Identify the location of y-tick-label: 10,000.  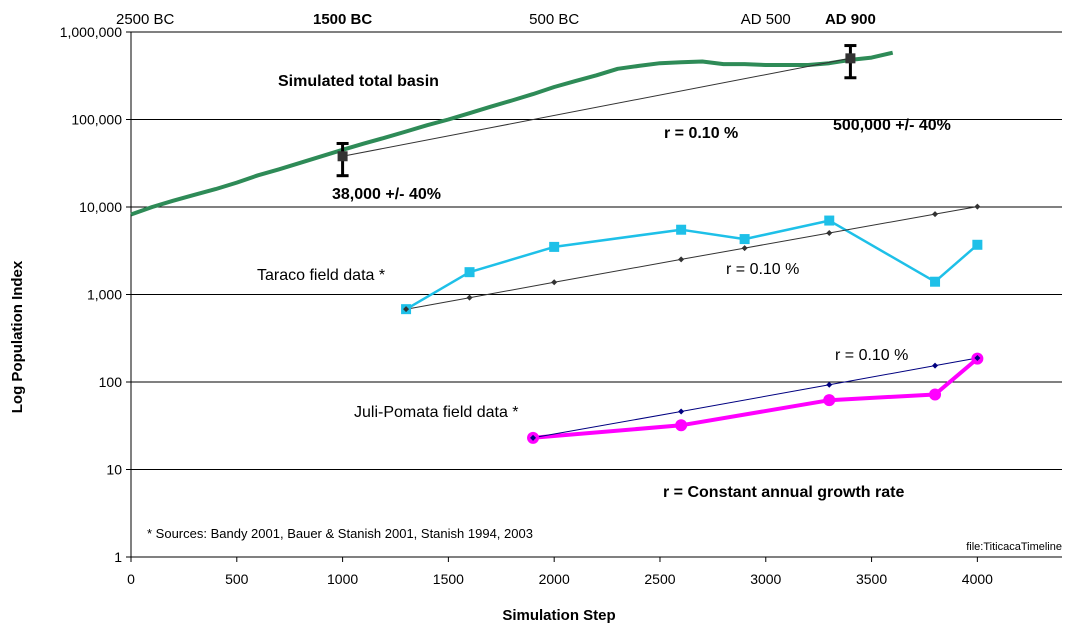
(100, 207).